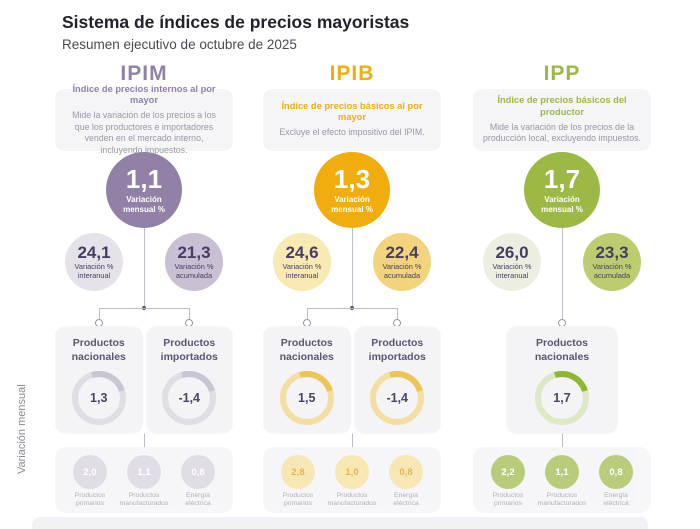 The image size is (700, 529). I want to click on monthly-value: 1,1, so click(144, 179).